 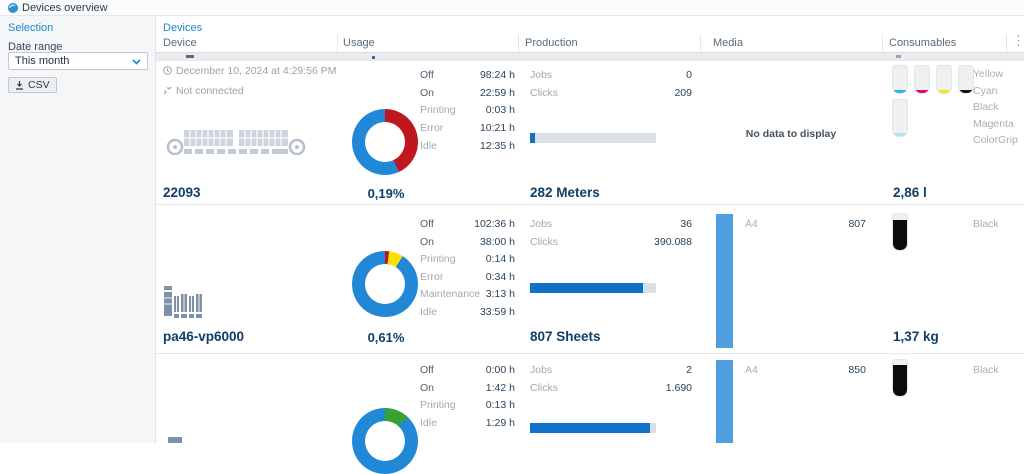 I want to click on usage-percent: 0,61%, so click(x=386, y=337).